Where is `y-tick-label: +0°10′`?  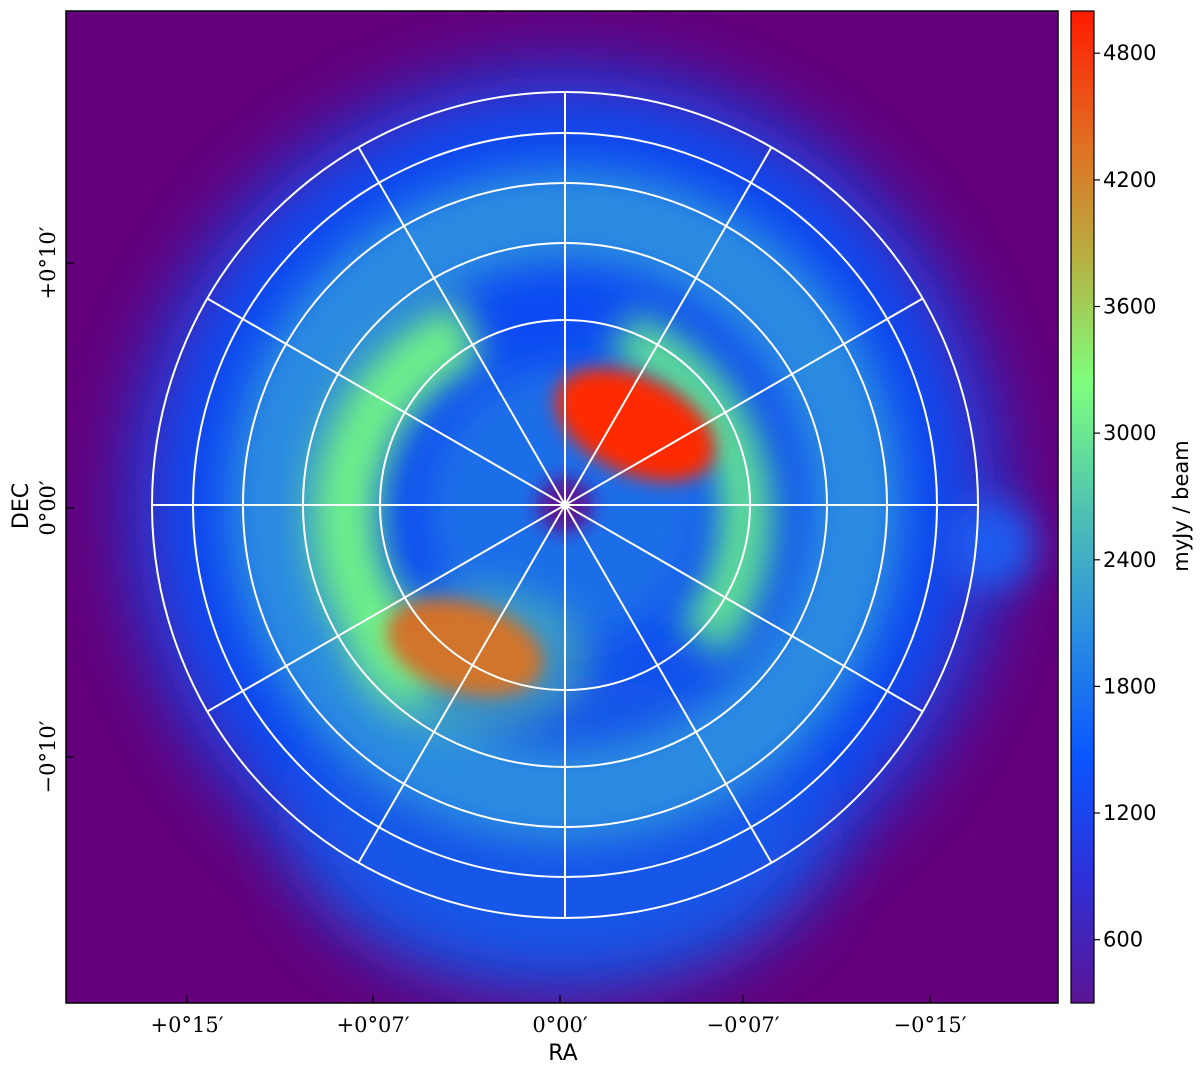 y-tick-label: +0°10′ is located at coordinates (48, 262).